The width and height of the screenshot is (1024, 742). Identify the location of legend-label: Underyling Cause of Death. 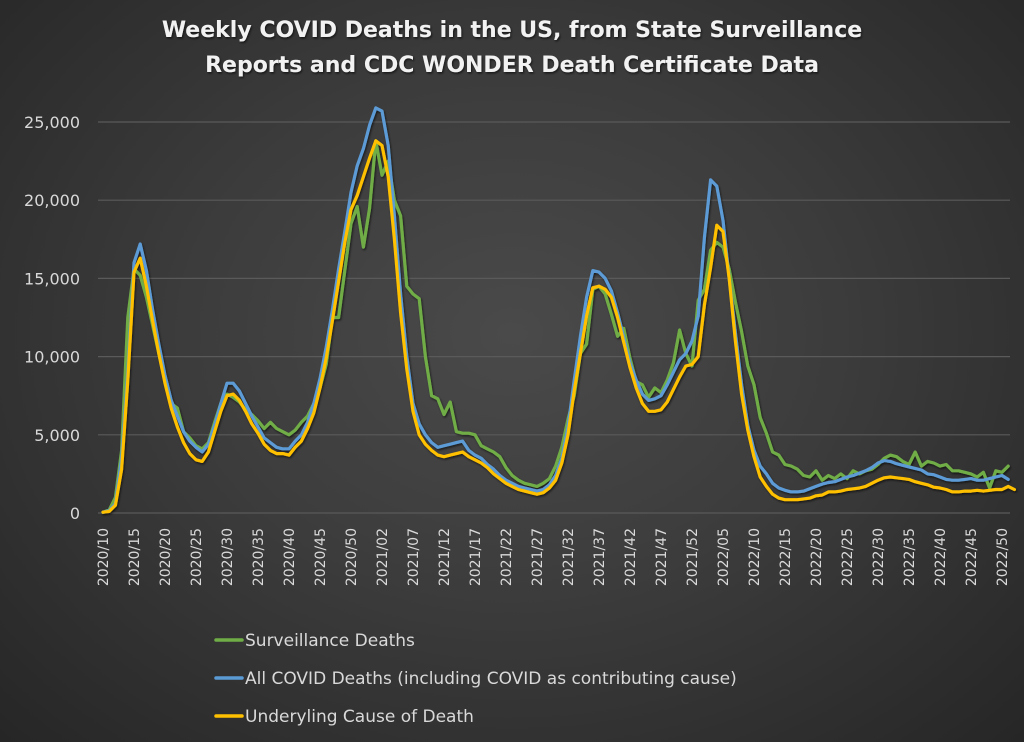
(359, 717).